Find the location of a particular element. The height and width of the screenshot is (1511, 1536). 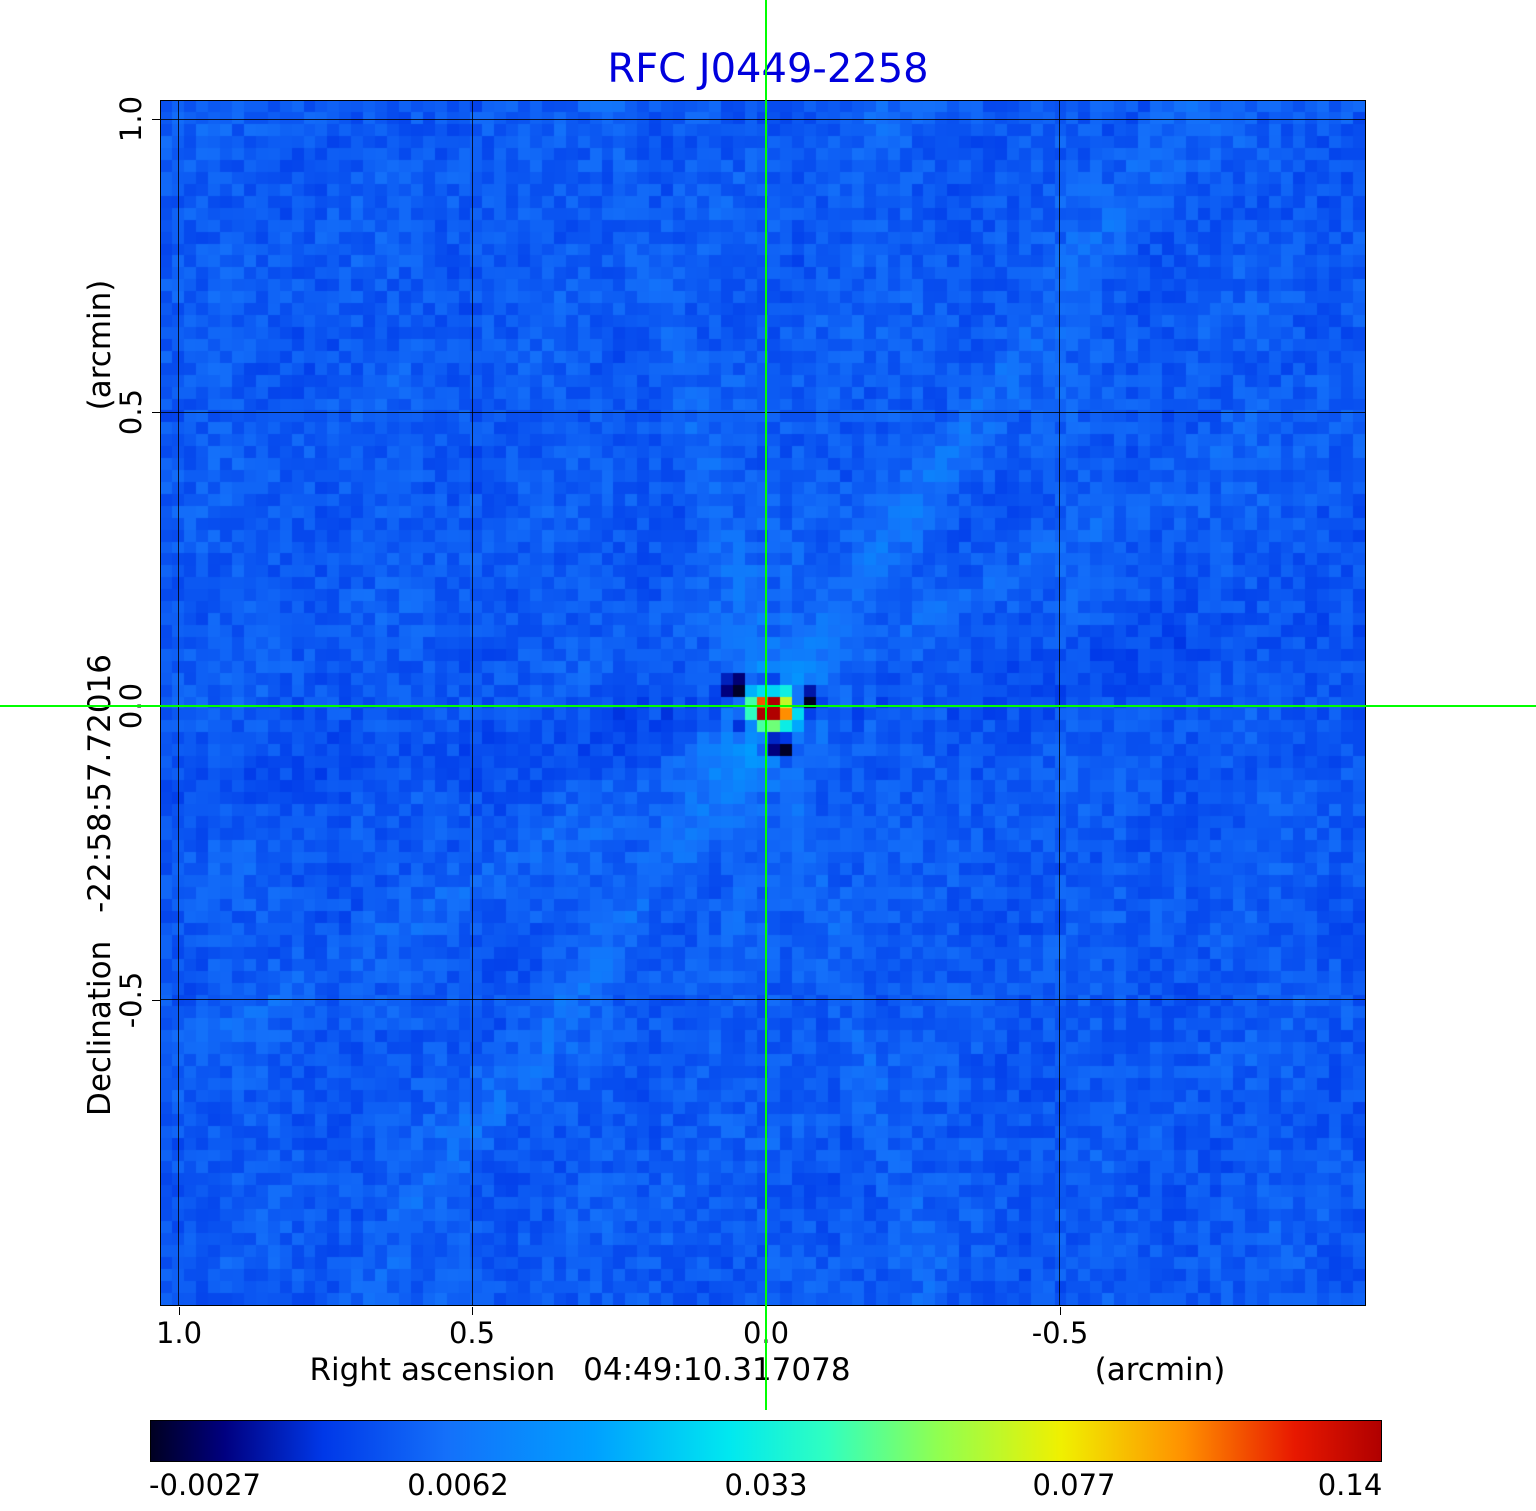

colorbar-tick-label: -0.0027 is located at coordinates (205, 1485).